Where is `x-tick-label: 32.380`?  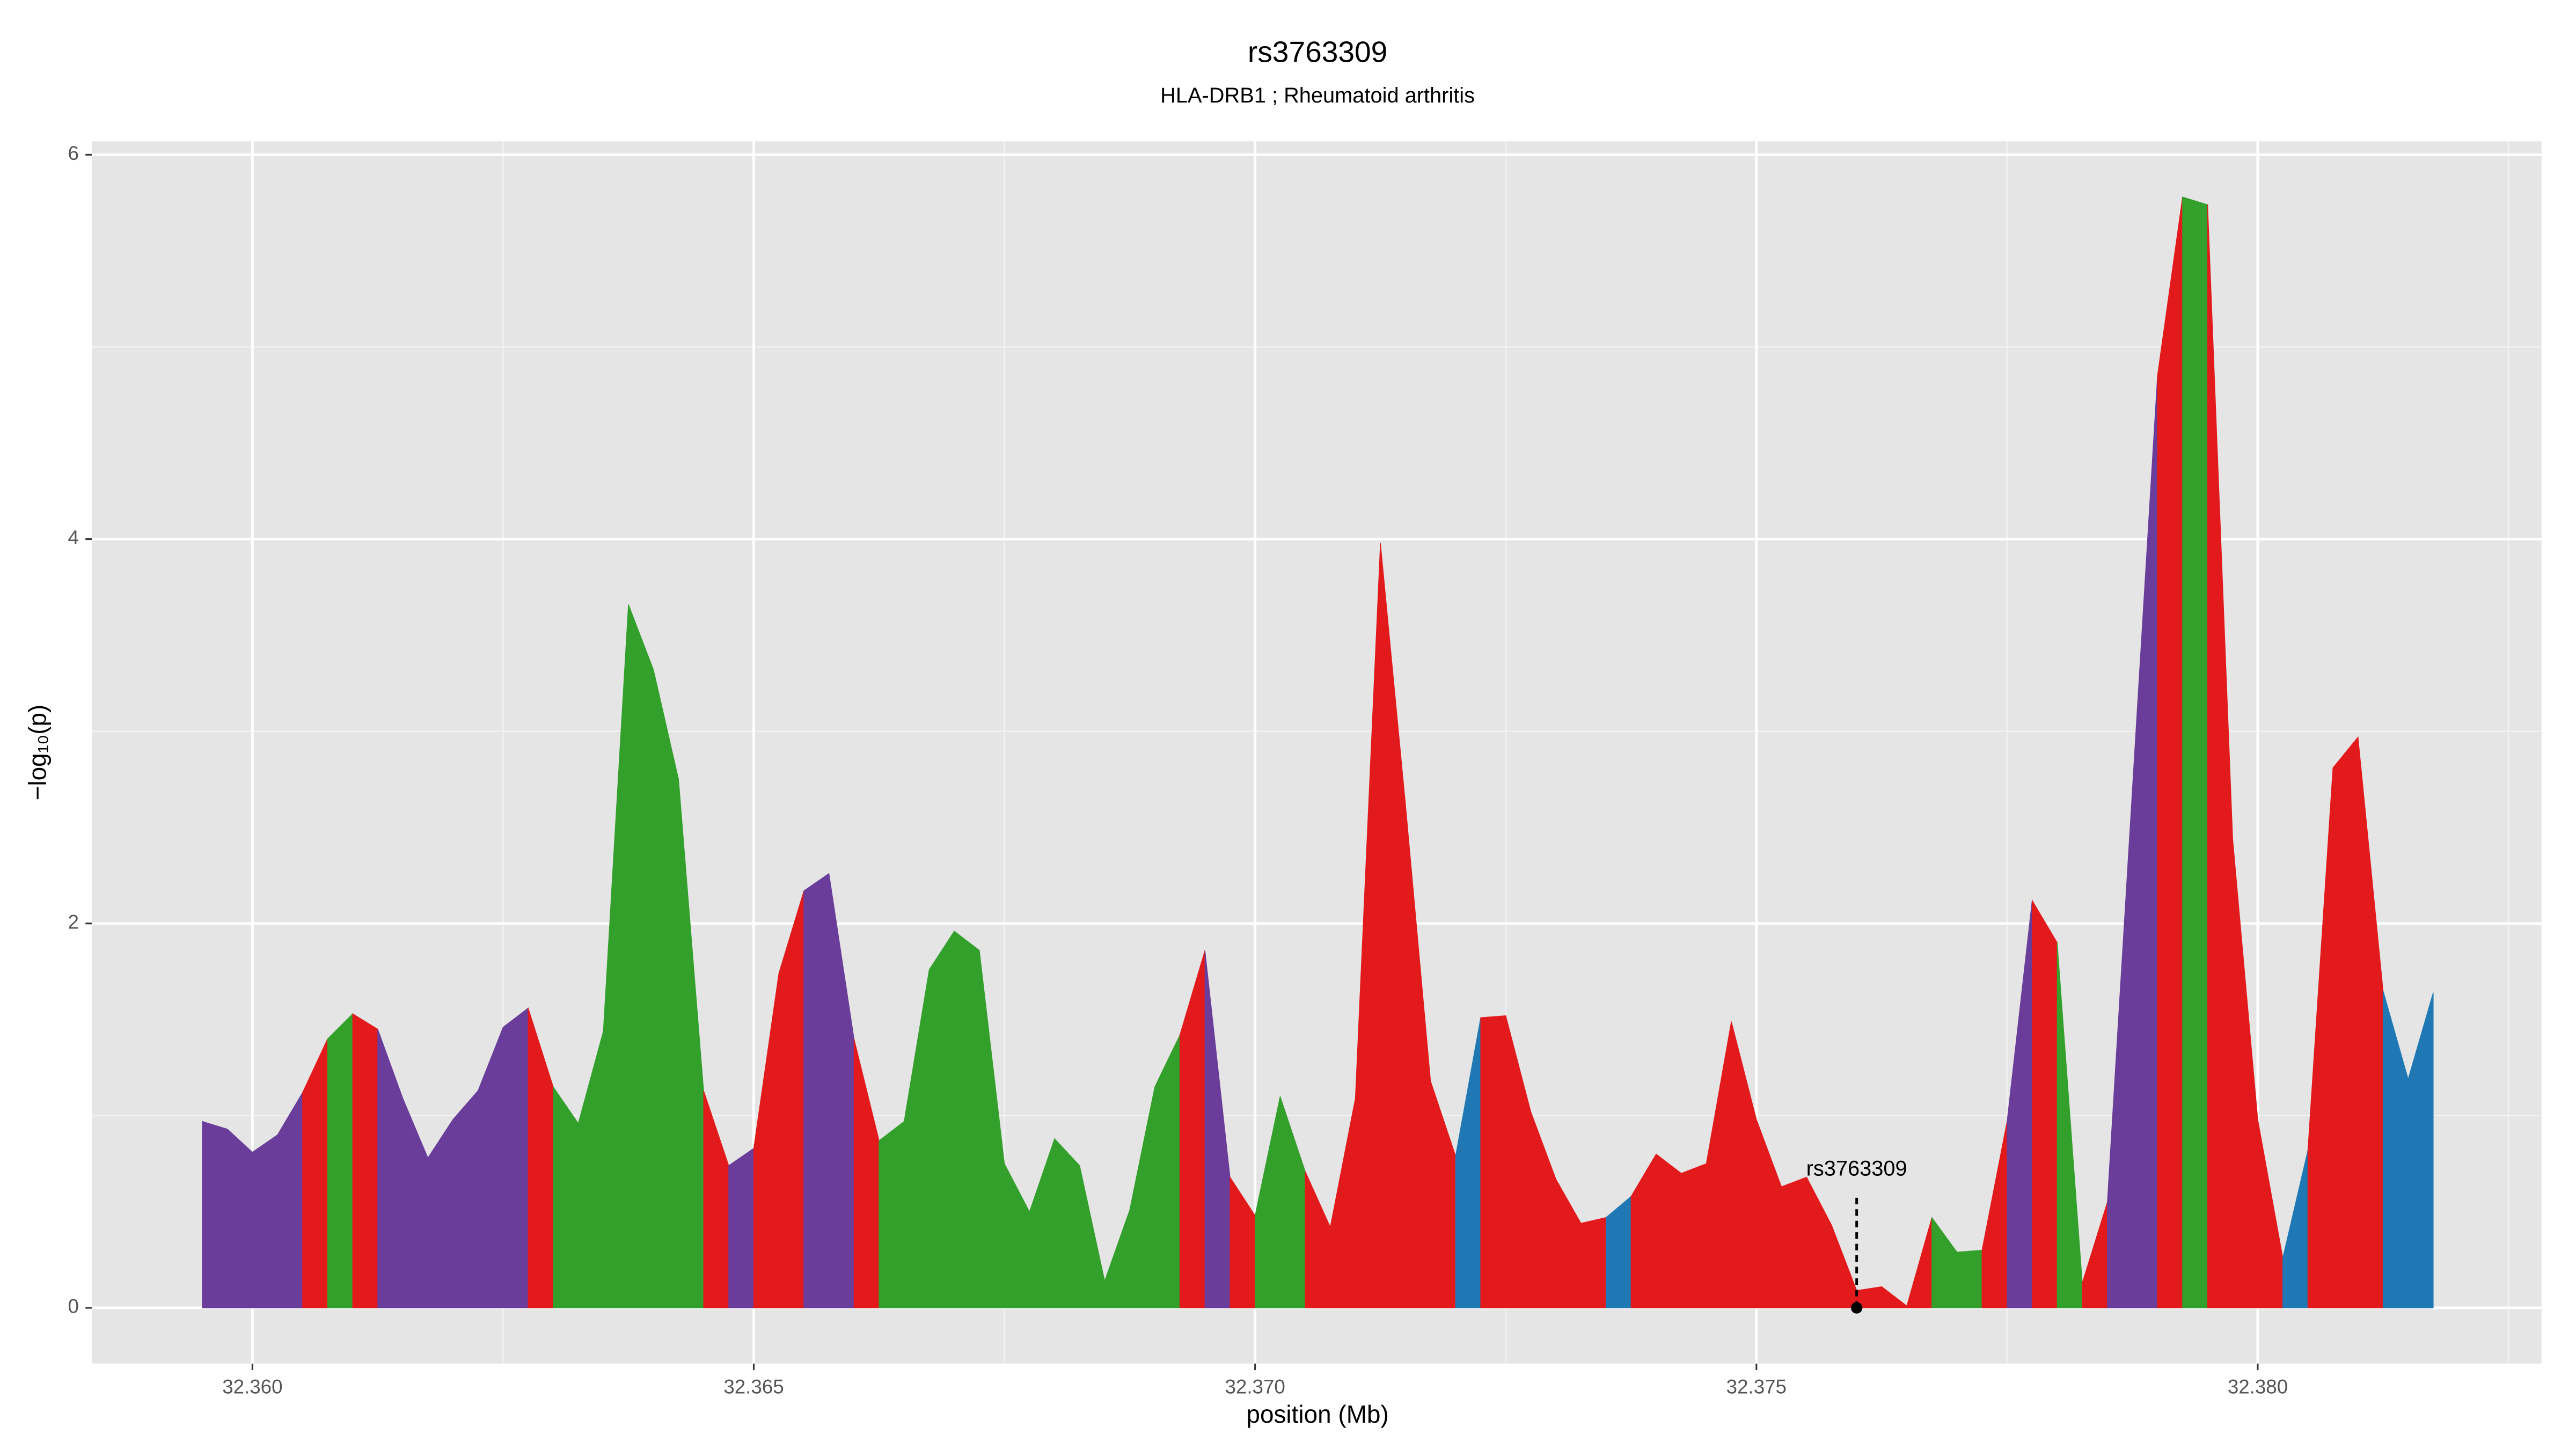 x-tick-label: 32.380 is located at coordinates (2258, 1386).